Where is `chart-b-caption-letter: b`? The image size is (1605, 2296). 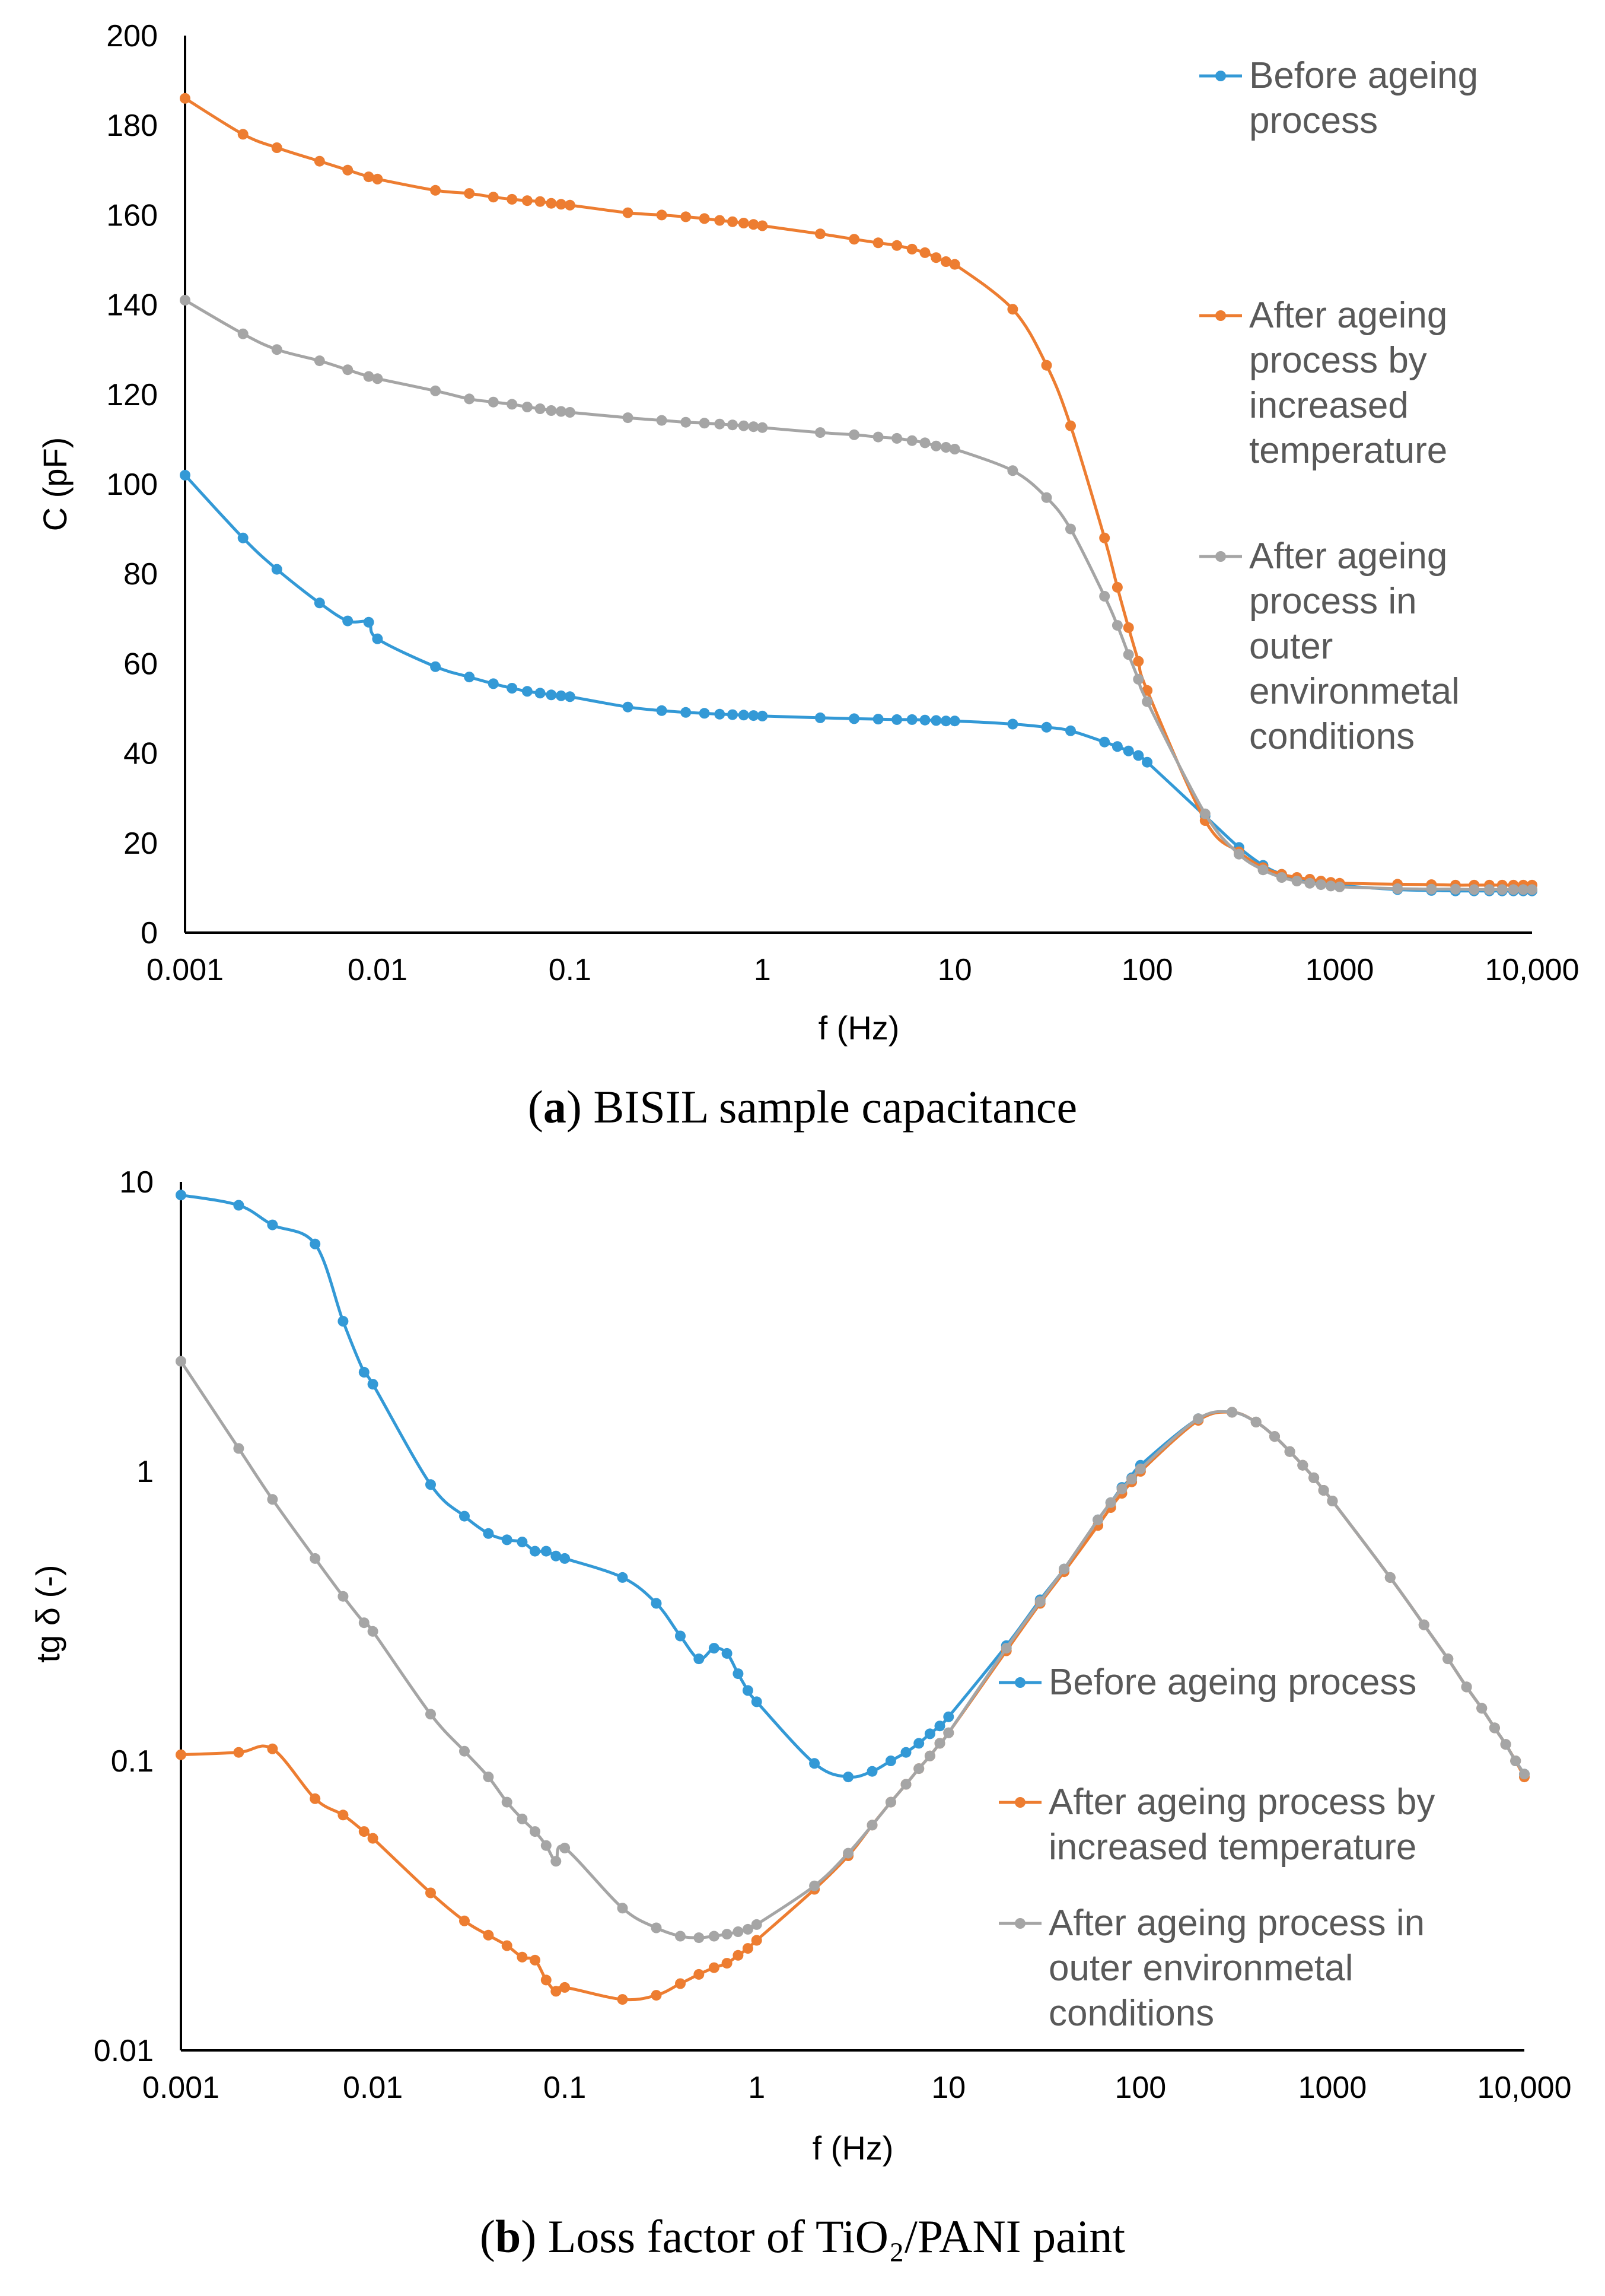 chart-b-caption-letter: b is located at coordinates (508, 2236).